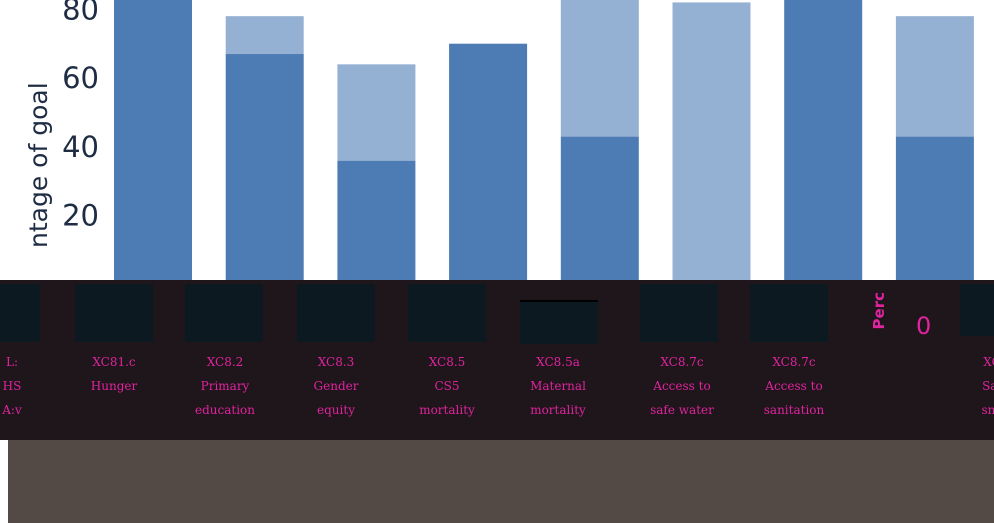 The width and height of the screenshot is (994, 523). I want to click on category-label-line: XC8.5a, so click(558, 362).